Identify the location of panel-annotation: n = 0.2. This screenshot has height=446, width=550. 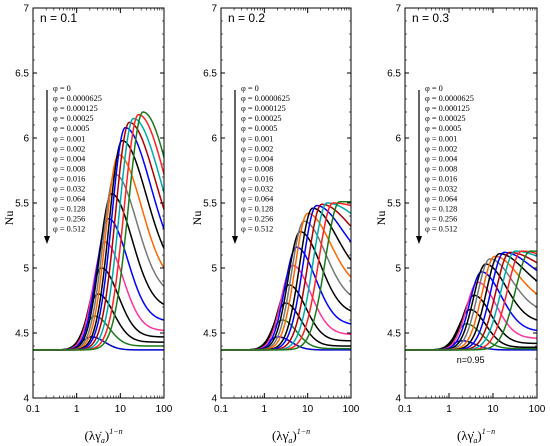
(246, 18).